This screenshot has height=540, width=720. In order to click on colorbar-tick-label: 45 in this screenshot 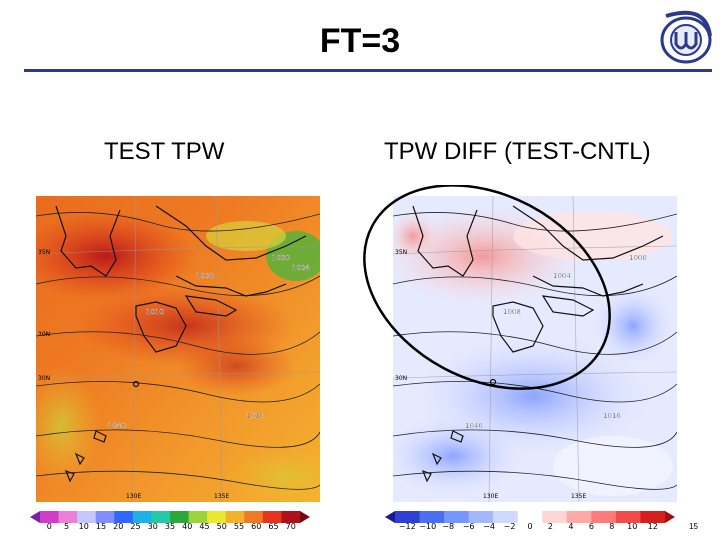, I will do `click(204, 526)`.